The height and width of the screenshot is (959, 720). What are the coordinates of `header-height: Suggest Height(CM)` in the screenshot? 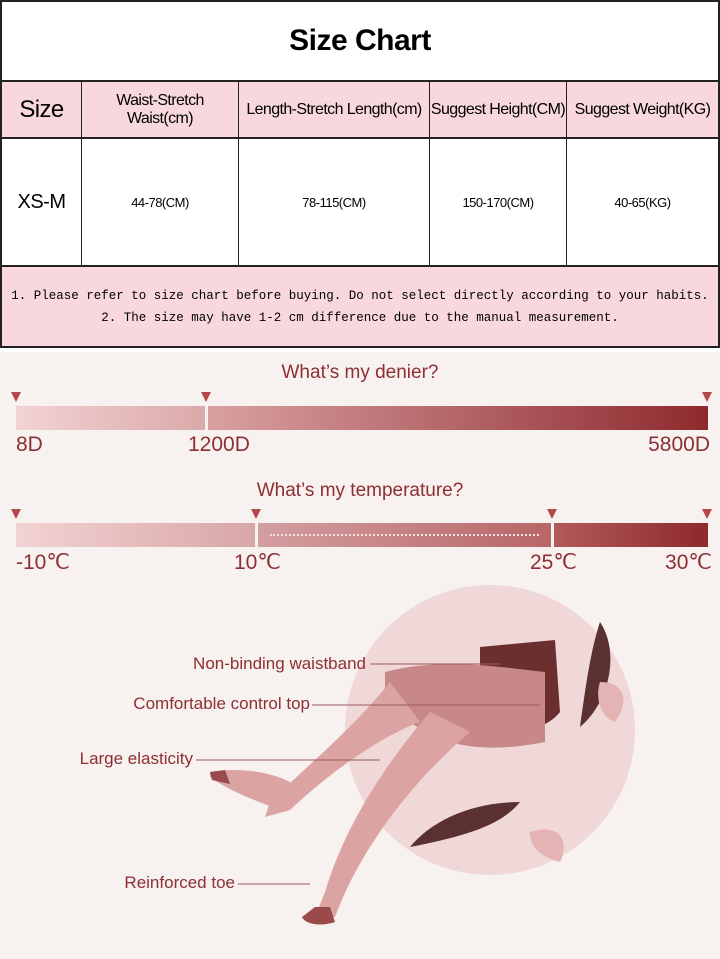 It's located at (498, 109).